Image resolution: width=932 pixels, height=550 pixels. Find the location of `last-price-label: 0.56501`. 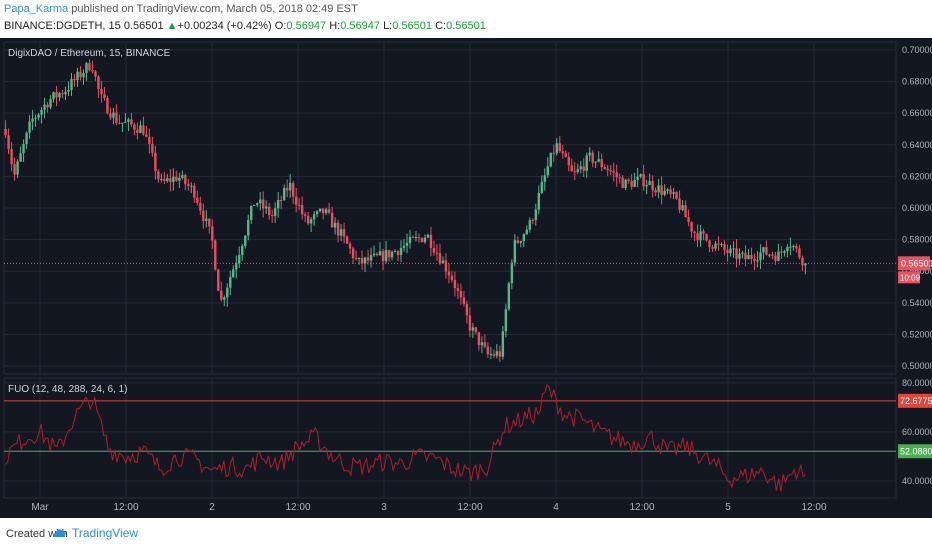

last-price-label: 0.56501 is located at coordinates (916, 263).